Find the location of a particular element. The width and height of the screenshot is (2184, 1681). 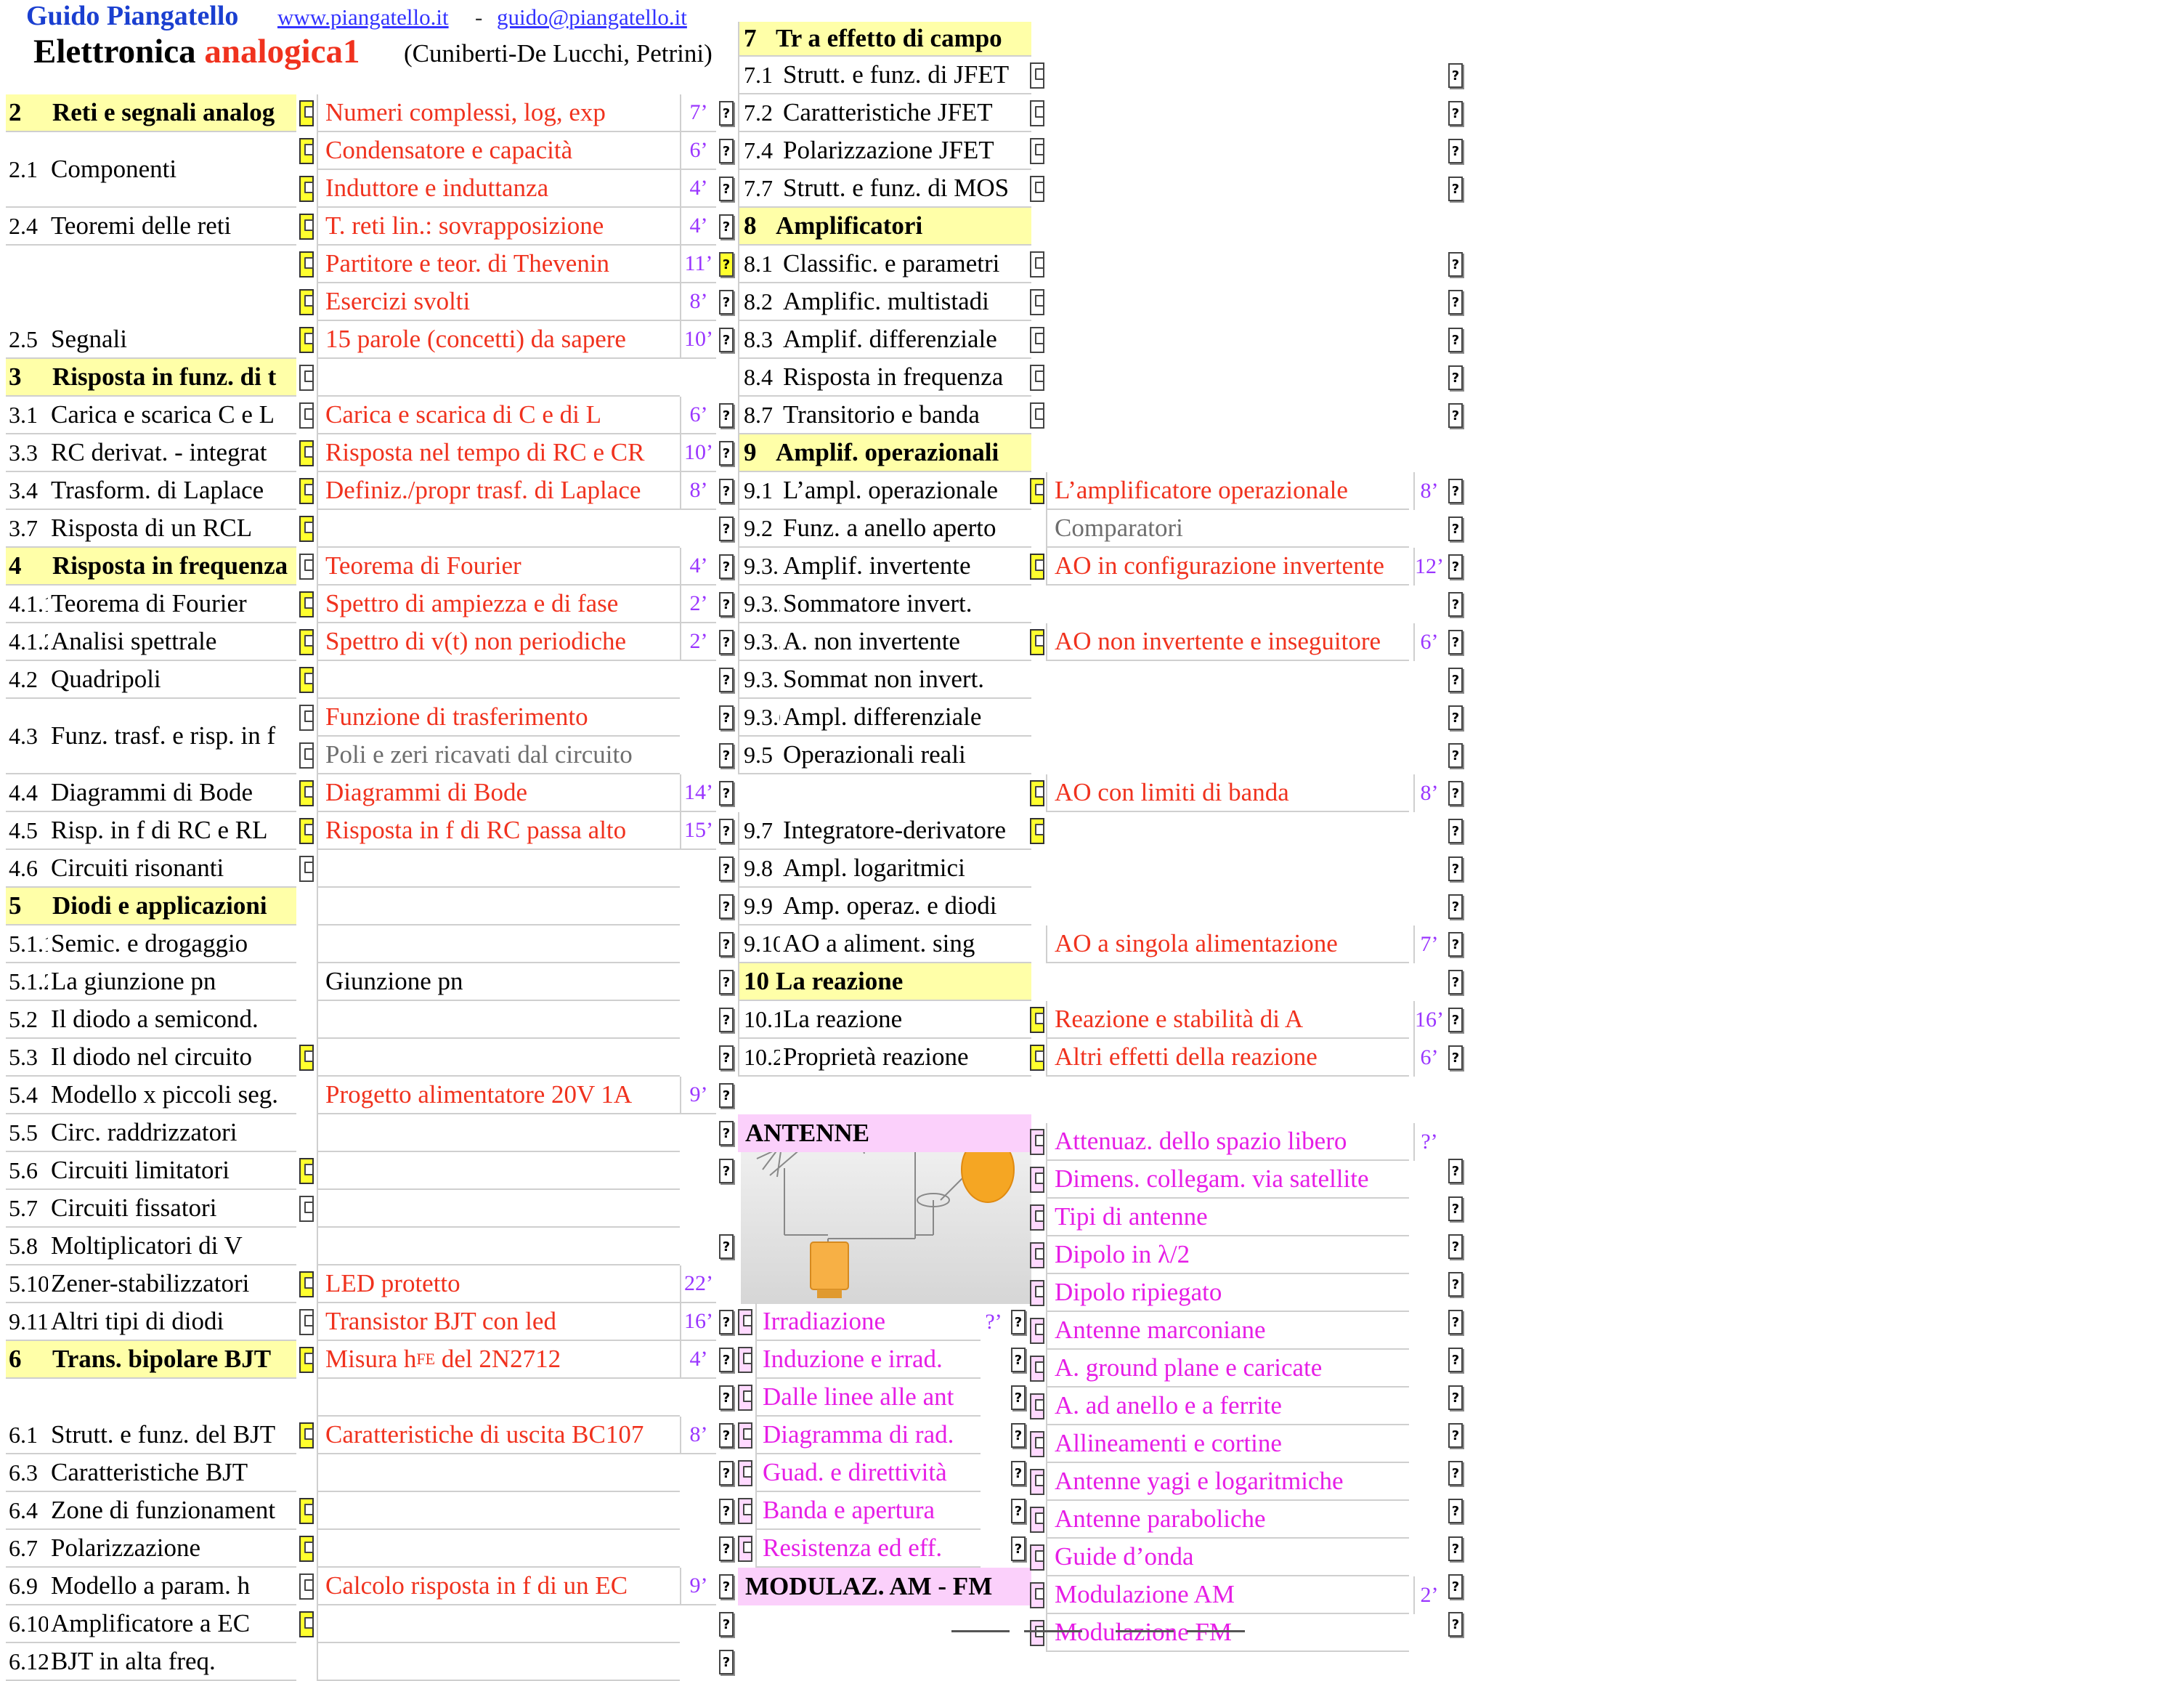

topic-label: A. non invertente is located at coordinates (905, 642).